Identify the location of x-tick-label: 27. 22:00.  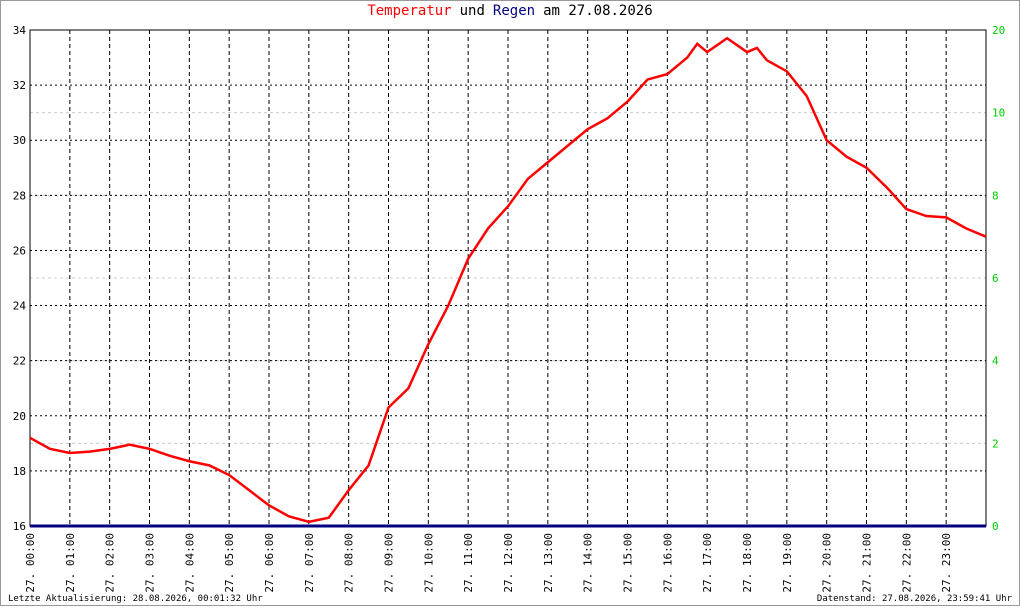
(906, 563).